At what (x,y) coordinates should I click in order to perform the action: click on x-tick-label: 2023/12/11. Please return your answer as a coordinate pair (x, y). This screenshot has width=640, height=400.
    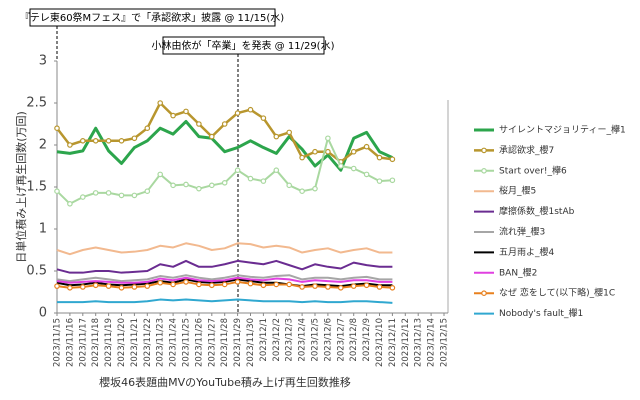
    Looking at the image, I should click on (393, 342).